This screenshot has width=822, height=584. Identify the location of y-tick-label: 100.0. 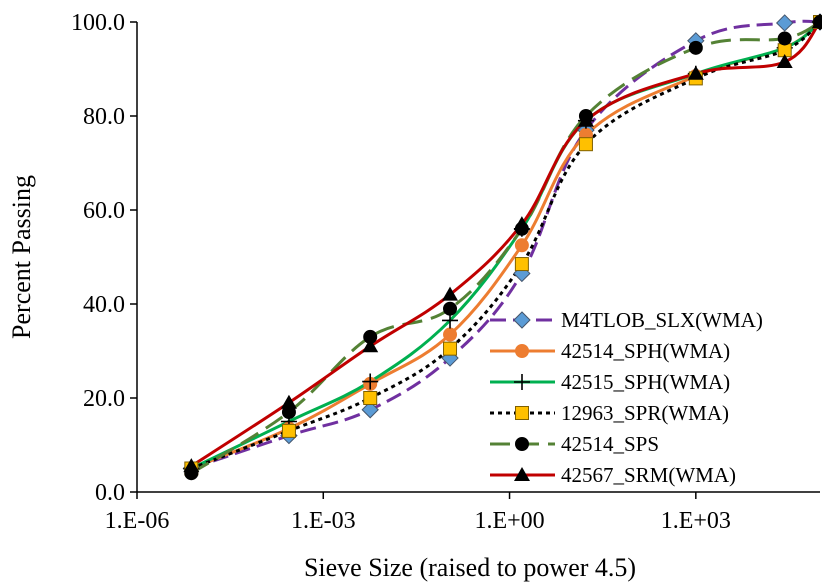
(98, 23).